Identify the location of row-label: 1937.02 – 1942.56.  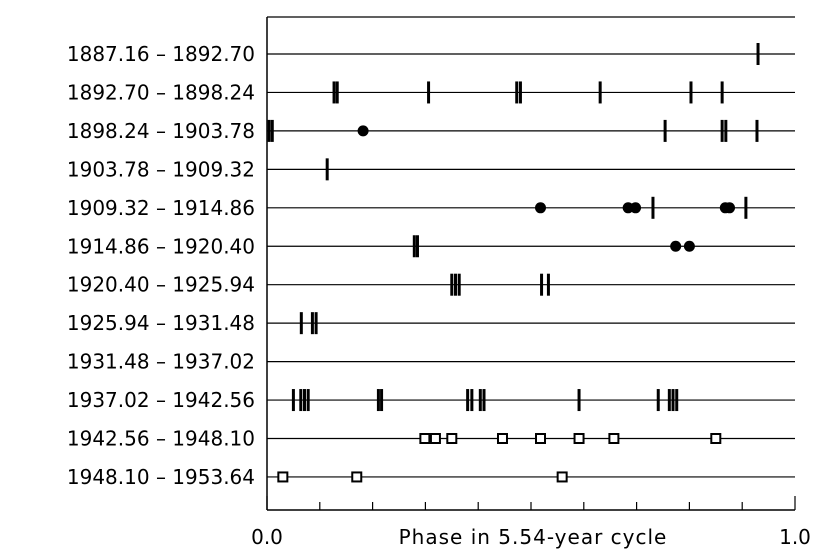
(161, 400).